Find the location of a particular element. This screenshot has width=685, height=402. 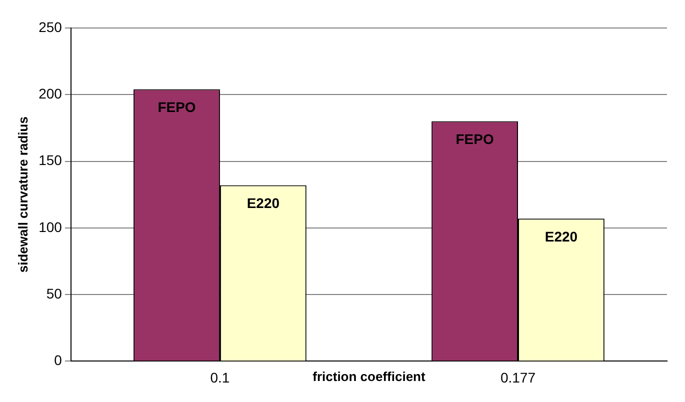

y-tick-label: 150 is located at coordinates (50, 160).